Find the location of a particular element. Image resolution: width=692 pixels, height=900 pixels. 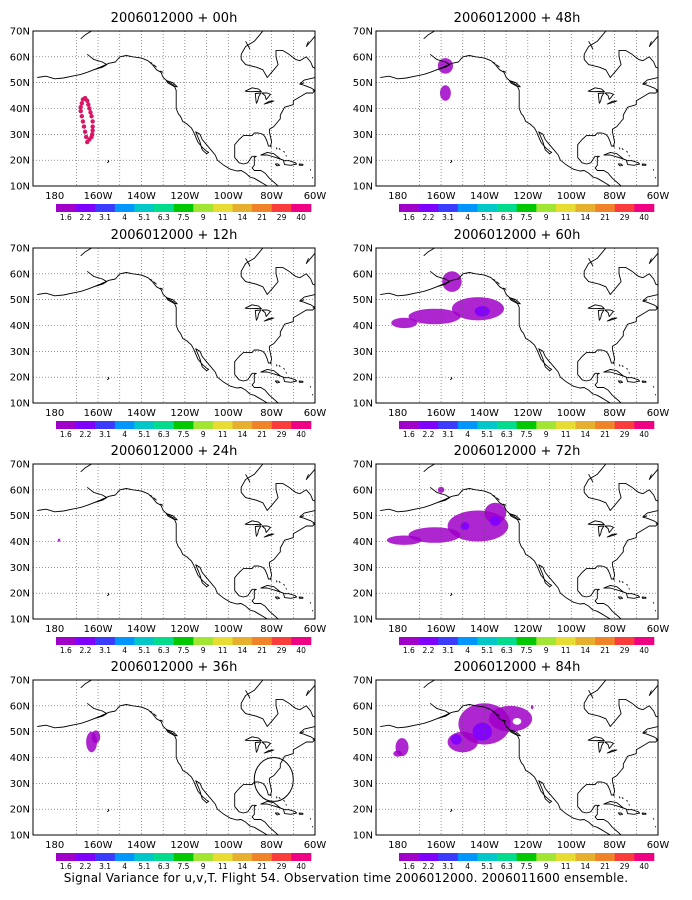

lat-tick-label: 50N is located at coordinates (363, 732).